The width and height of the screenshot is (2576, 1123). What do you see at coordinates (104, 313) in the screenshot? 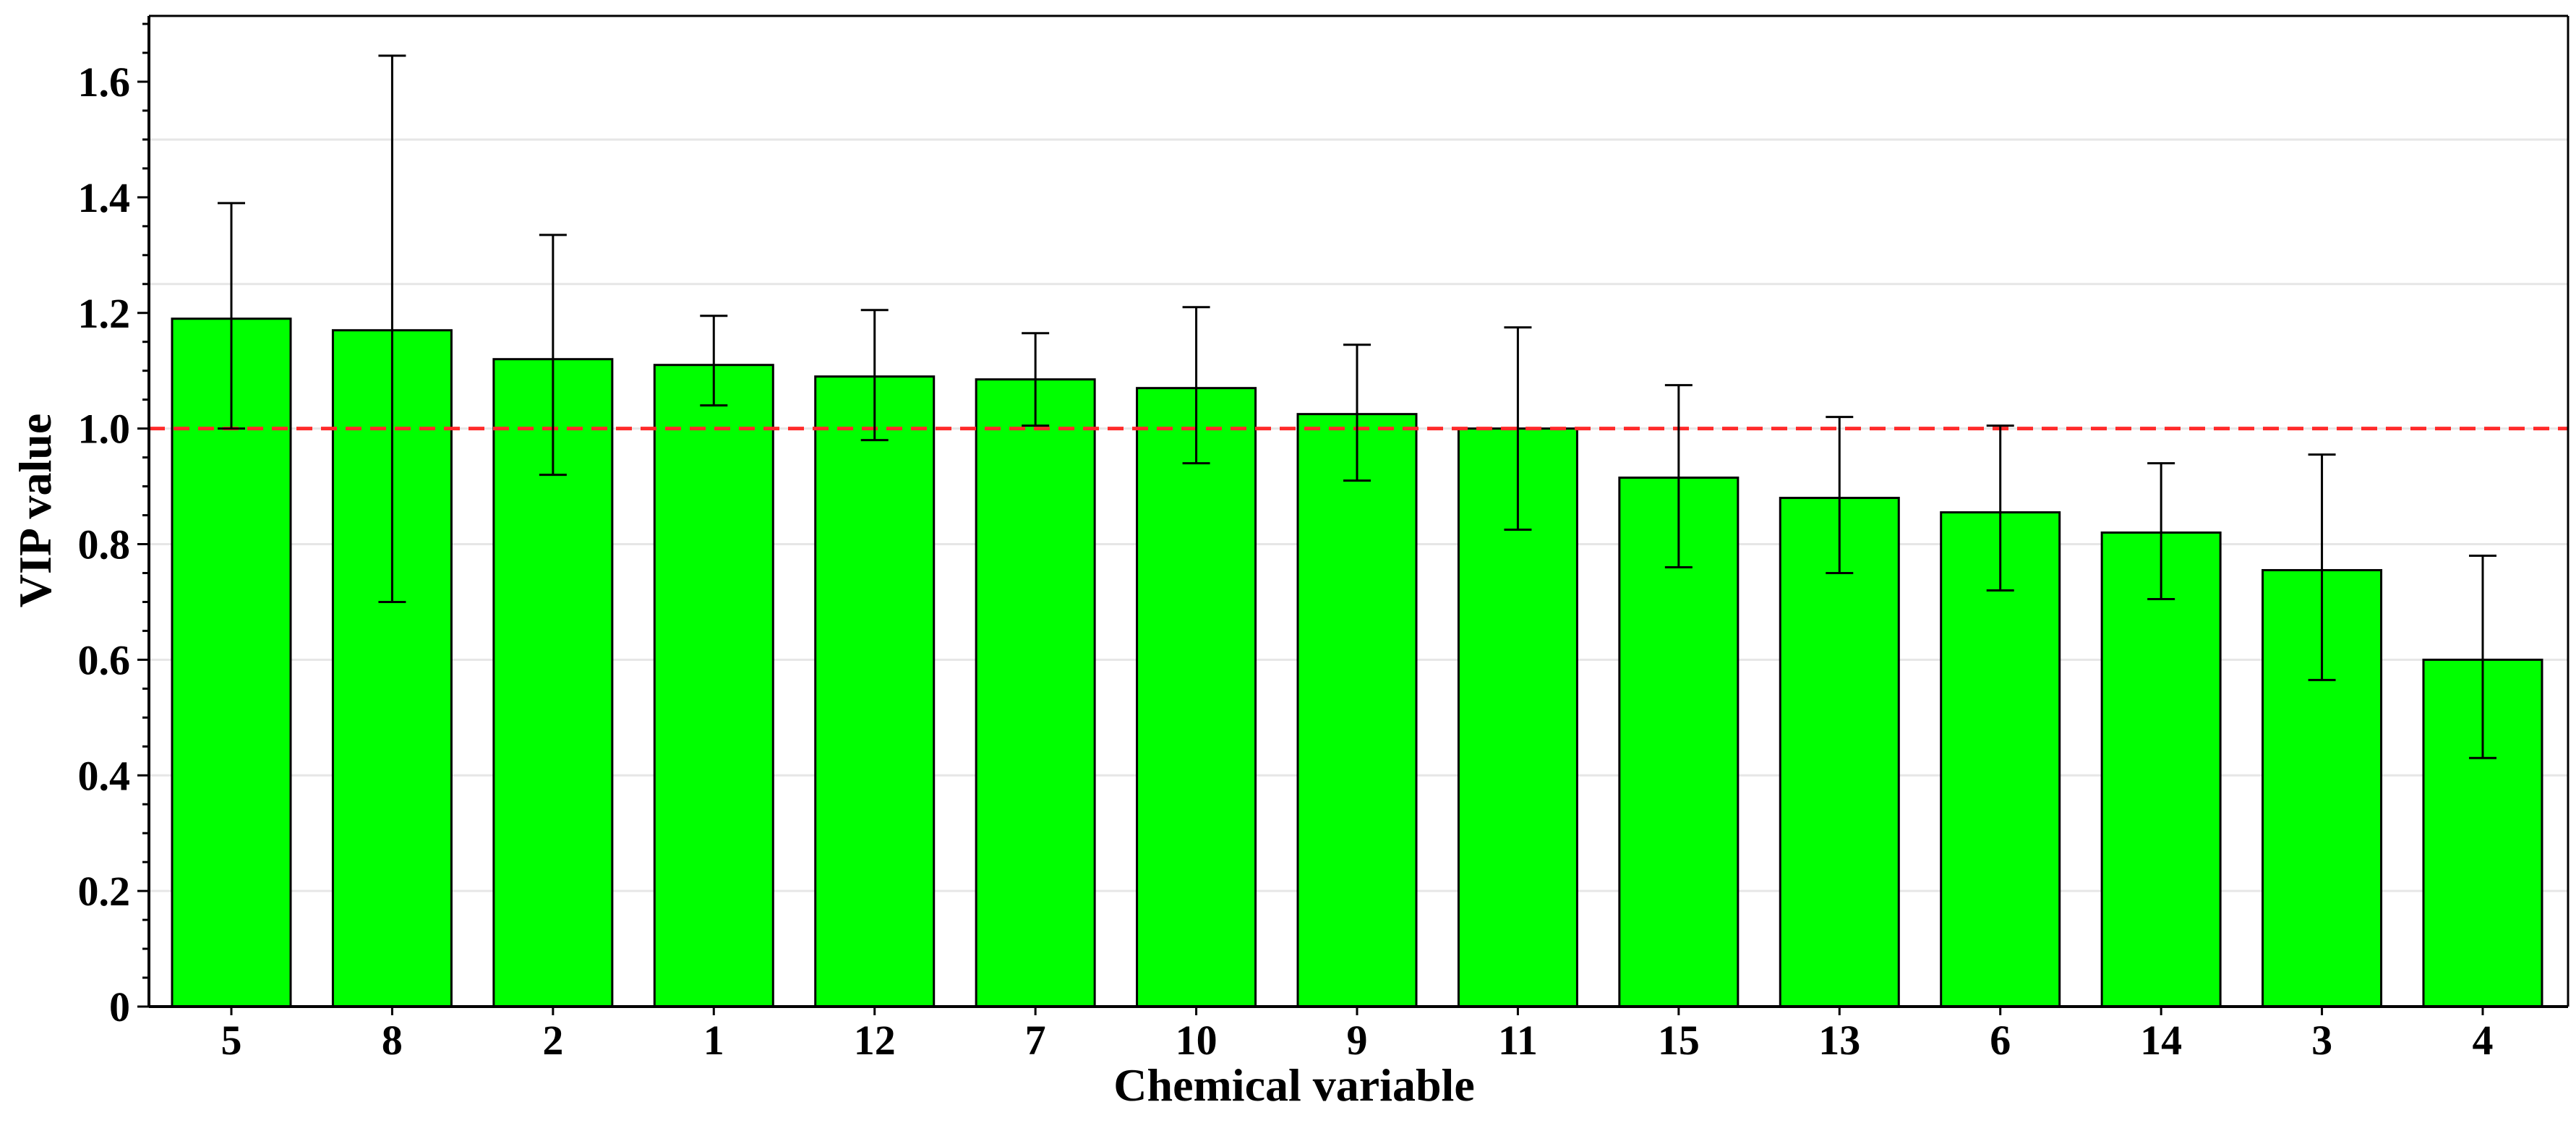
I see `y-tick-label: 1.2` at bounding box center [104, 313].